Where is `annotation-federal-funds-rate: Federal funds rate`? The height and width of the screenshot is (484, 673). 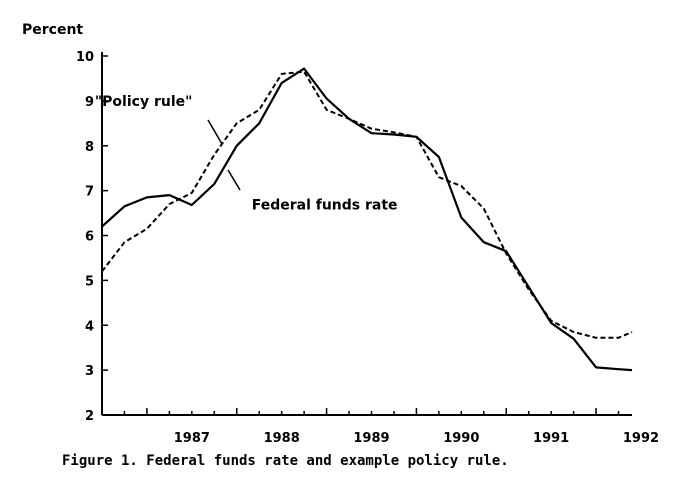 annotation-federal-funds-rate: Federal funds rate is located at coordinates (325, 206).